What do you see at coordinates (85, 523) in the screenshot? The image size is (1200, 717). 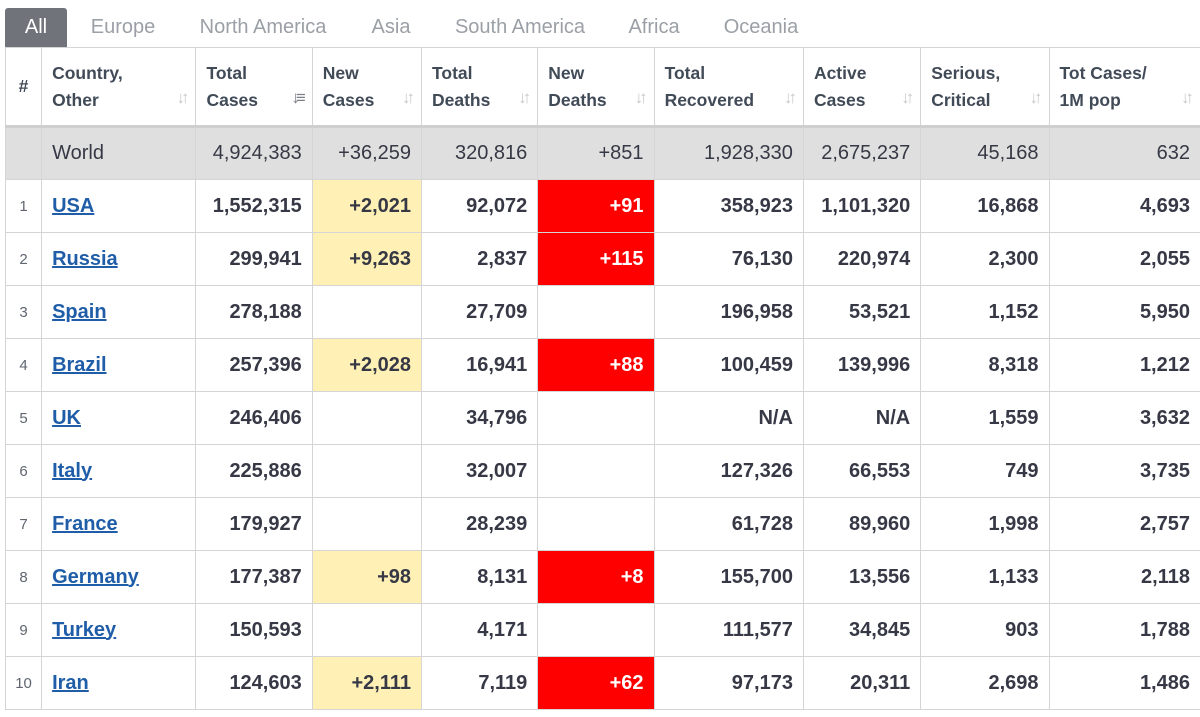 I see `country-link: France` at bounding box center [85, 523].